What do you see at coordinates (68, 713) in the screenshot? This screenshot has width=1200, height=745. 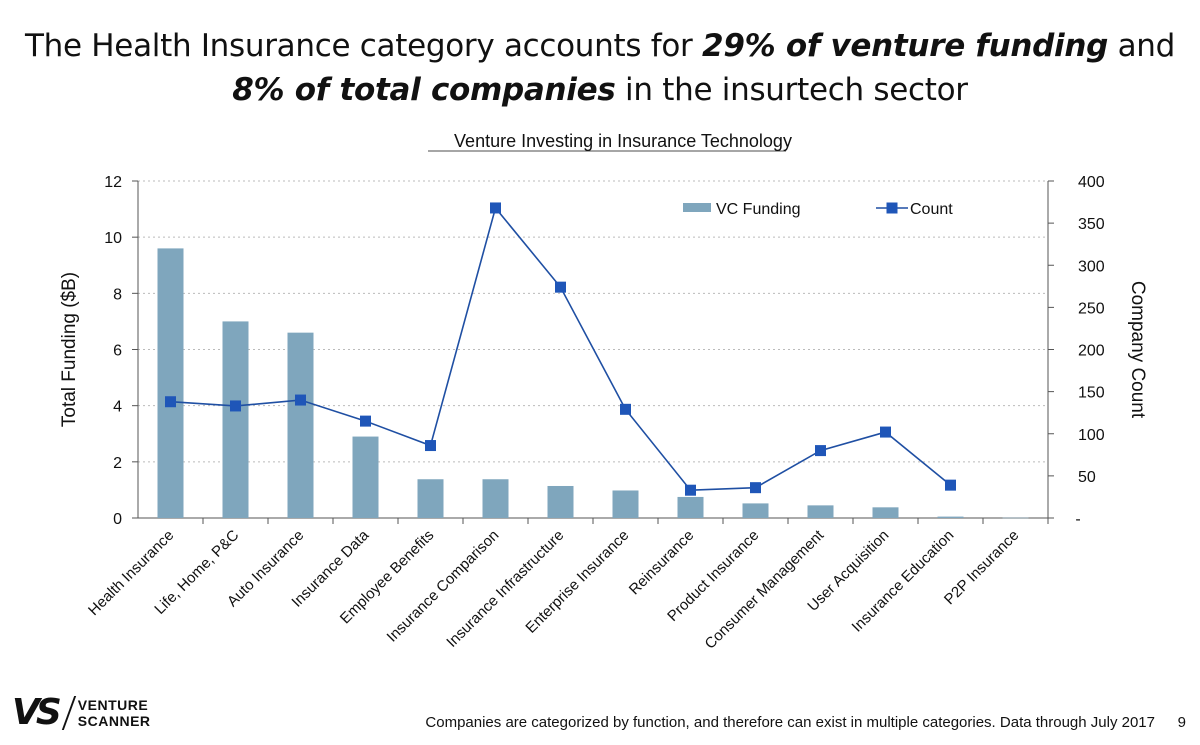 I see `logo-divider` at bounding box center [68, 713].